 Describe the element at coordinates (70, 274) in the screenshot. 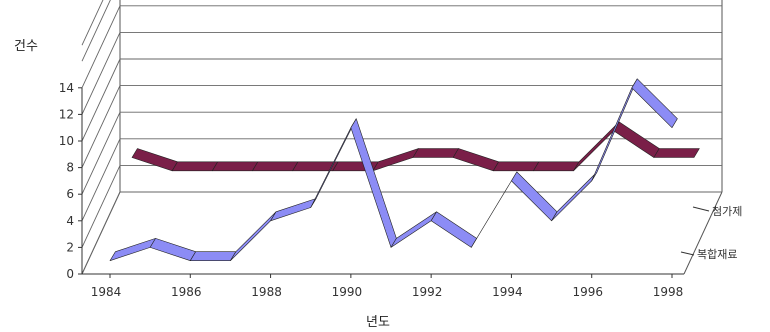

I see `y-tick-label: 0` at that location.